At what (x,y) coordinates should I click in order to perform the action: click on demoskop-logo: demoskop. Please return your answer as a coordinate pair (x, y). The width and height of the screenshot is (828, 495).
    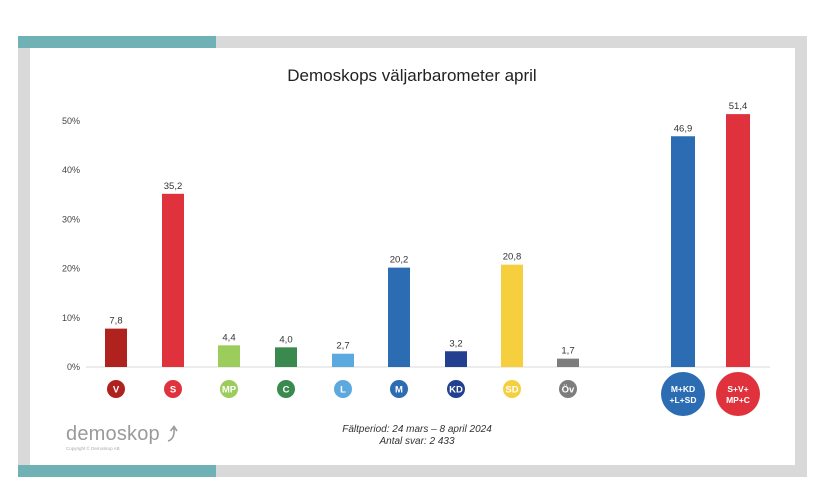
    Looking at the image, I should click on (113, 434).